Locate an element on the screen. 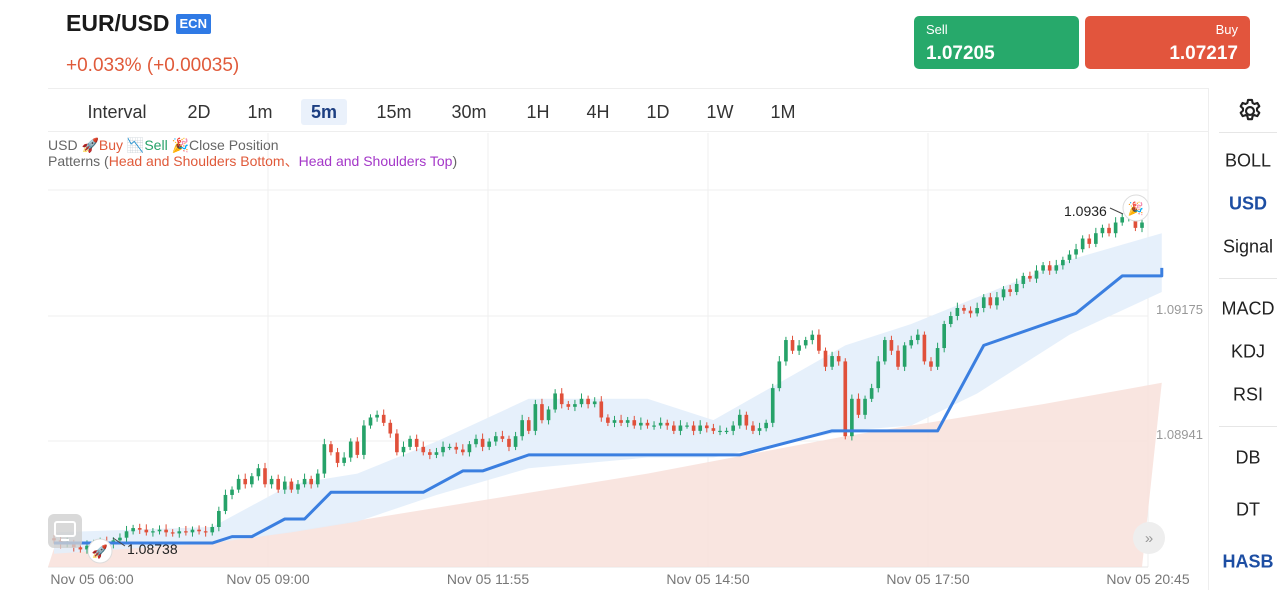 This screenshot has height=590, width=1286. interval-5m: 5m is located at coordinates (324, 112).